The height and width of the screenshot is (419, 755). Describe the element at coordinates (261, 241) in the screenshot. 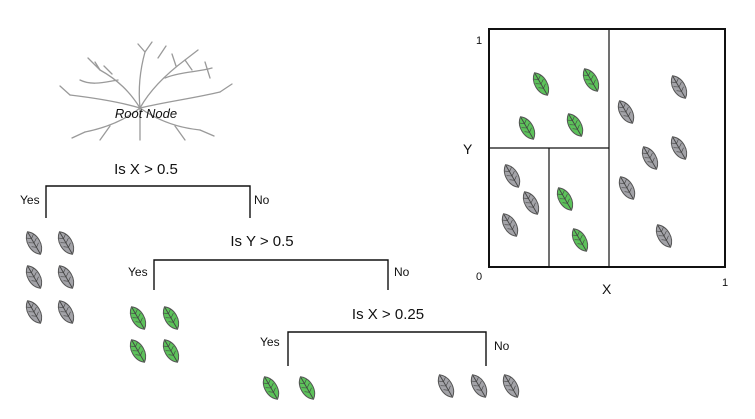

I see `question-2-label: Is Y > 0.5` at that location.